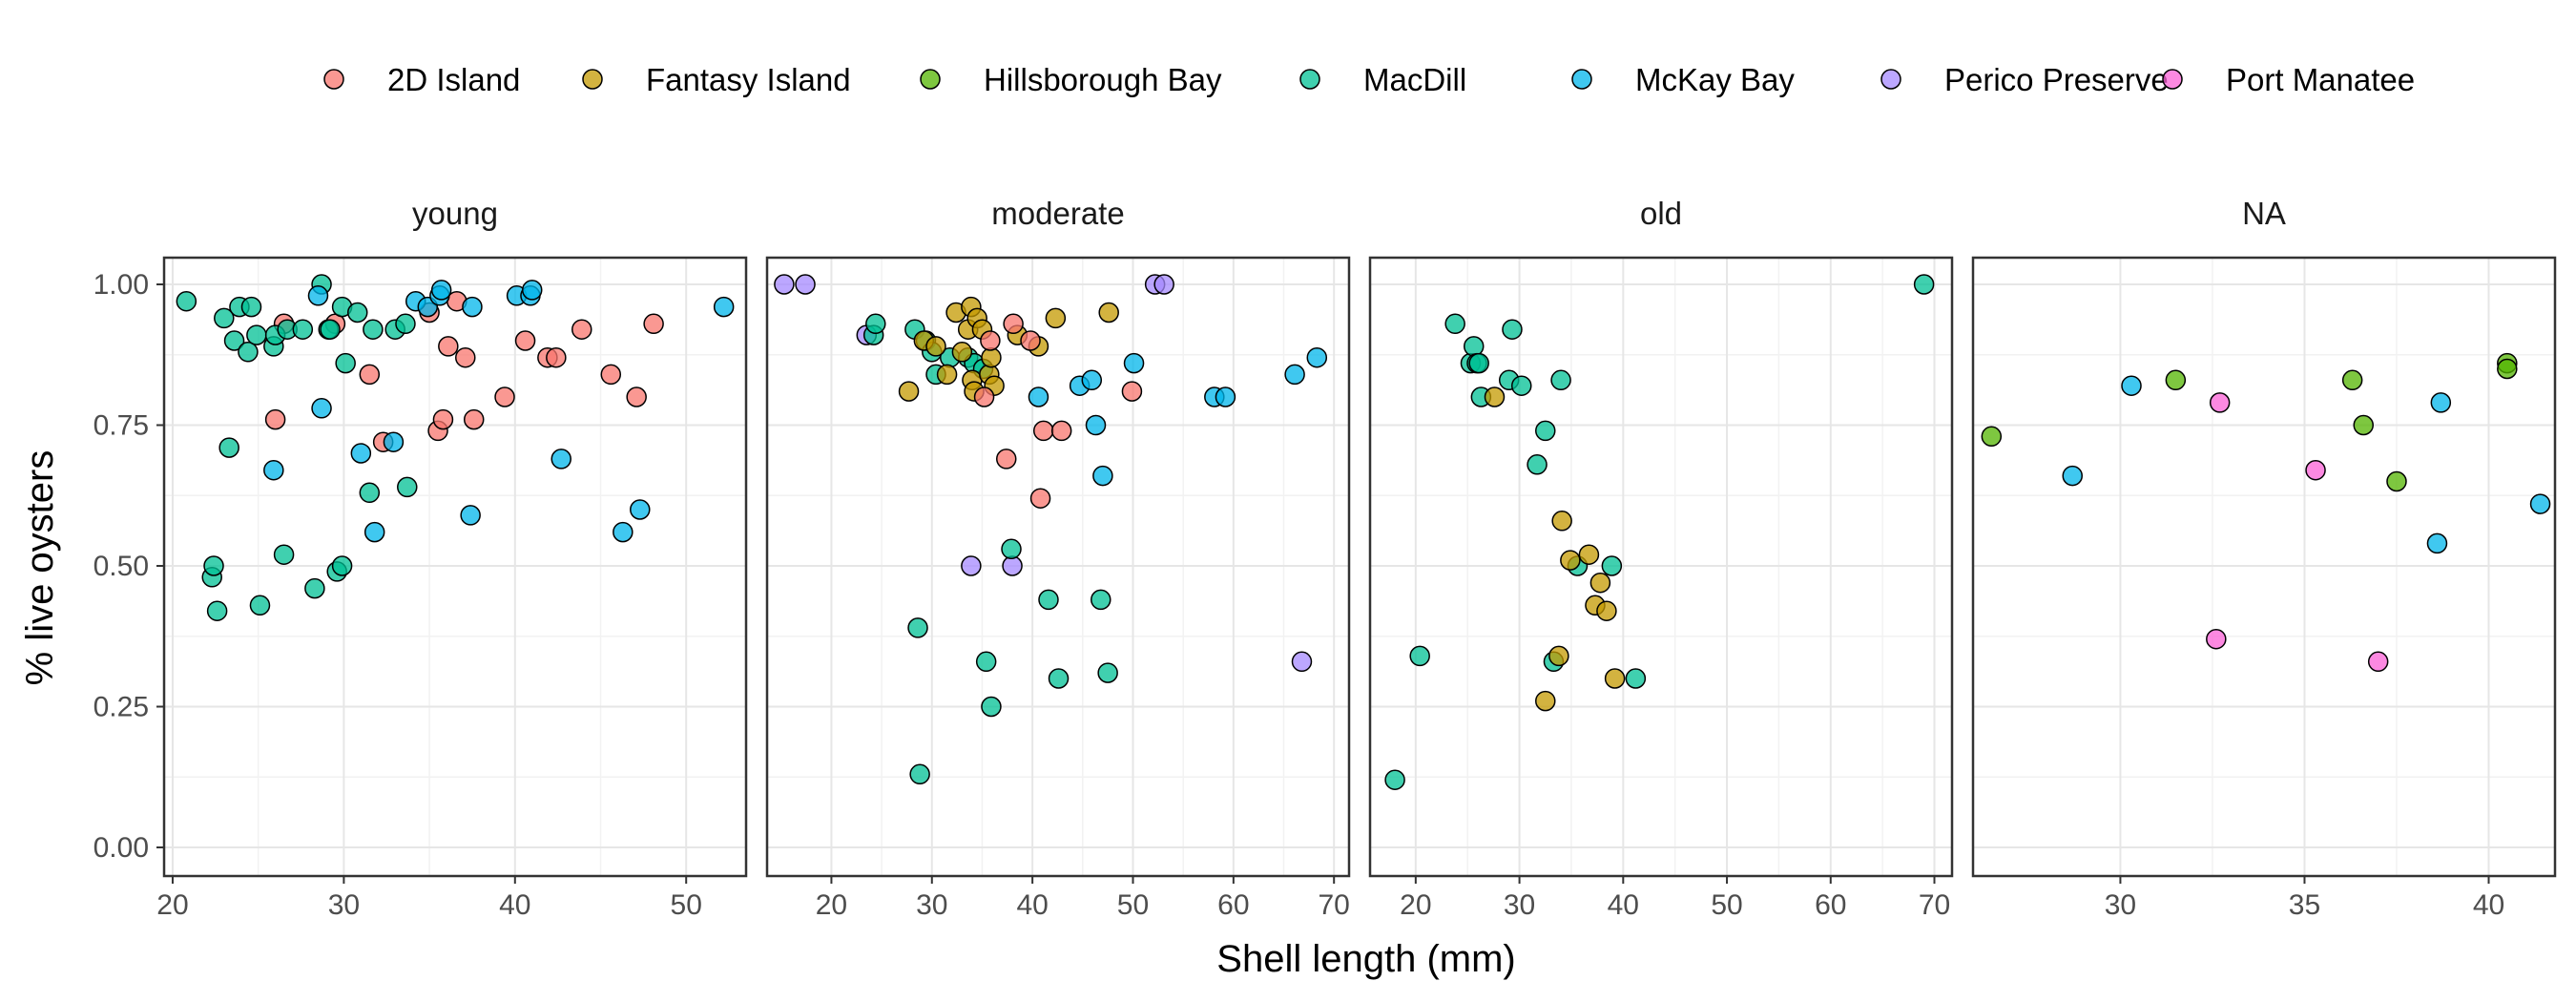 The width and height of the screenshot is (2576, 1002). Describe the element at coordinates (2220, 402) in the screenshot. I see `point-port-manatee` at that location.